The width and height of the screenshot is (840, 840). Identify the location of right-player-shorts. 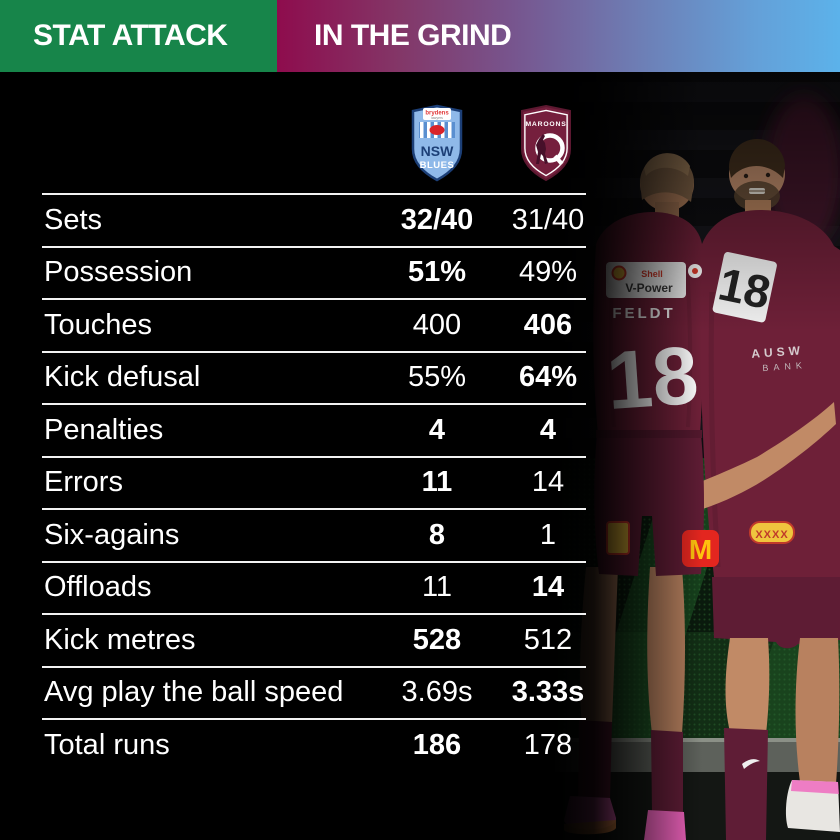
(776, 613).